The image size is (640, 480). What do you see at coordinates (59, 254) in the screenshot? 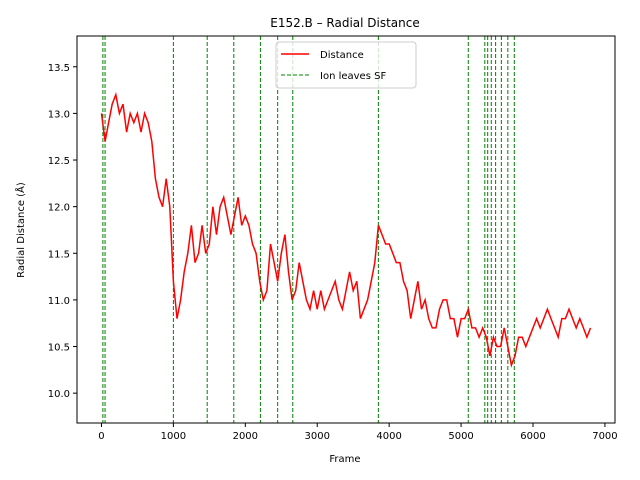
I see `y-tick-label: 11.5` at bounding box center [59, 254].